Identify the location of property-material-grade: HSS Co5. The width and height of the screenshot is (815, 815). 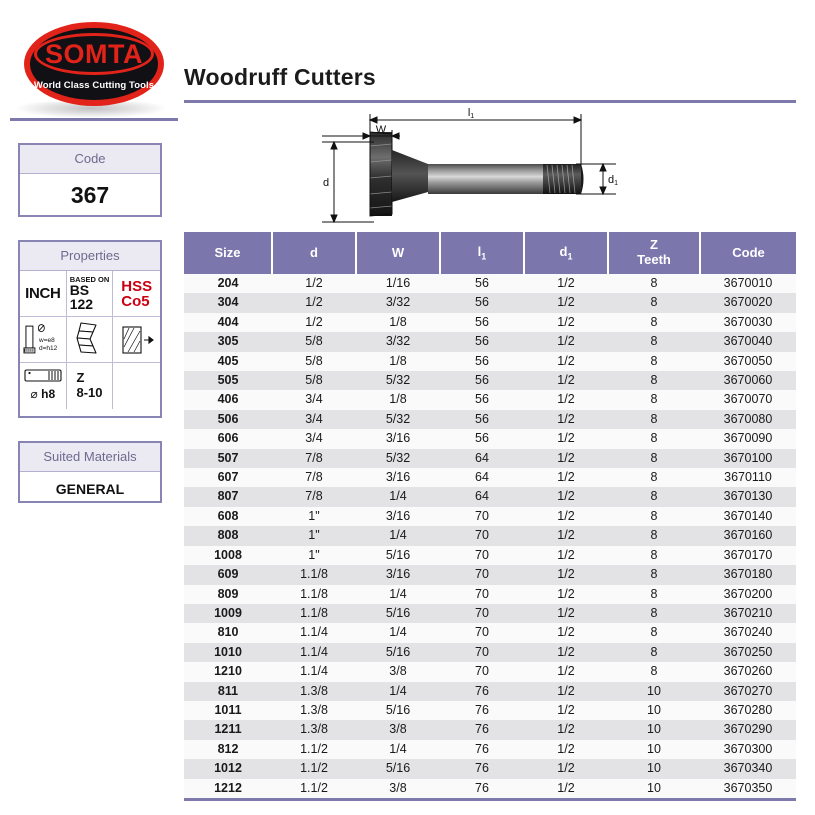
(136, 294).